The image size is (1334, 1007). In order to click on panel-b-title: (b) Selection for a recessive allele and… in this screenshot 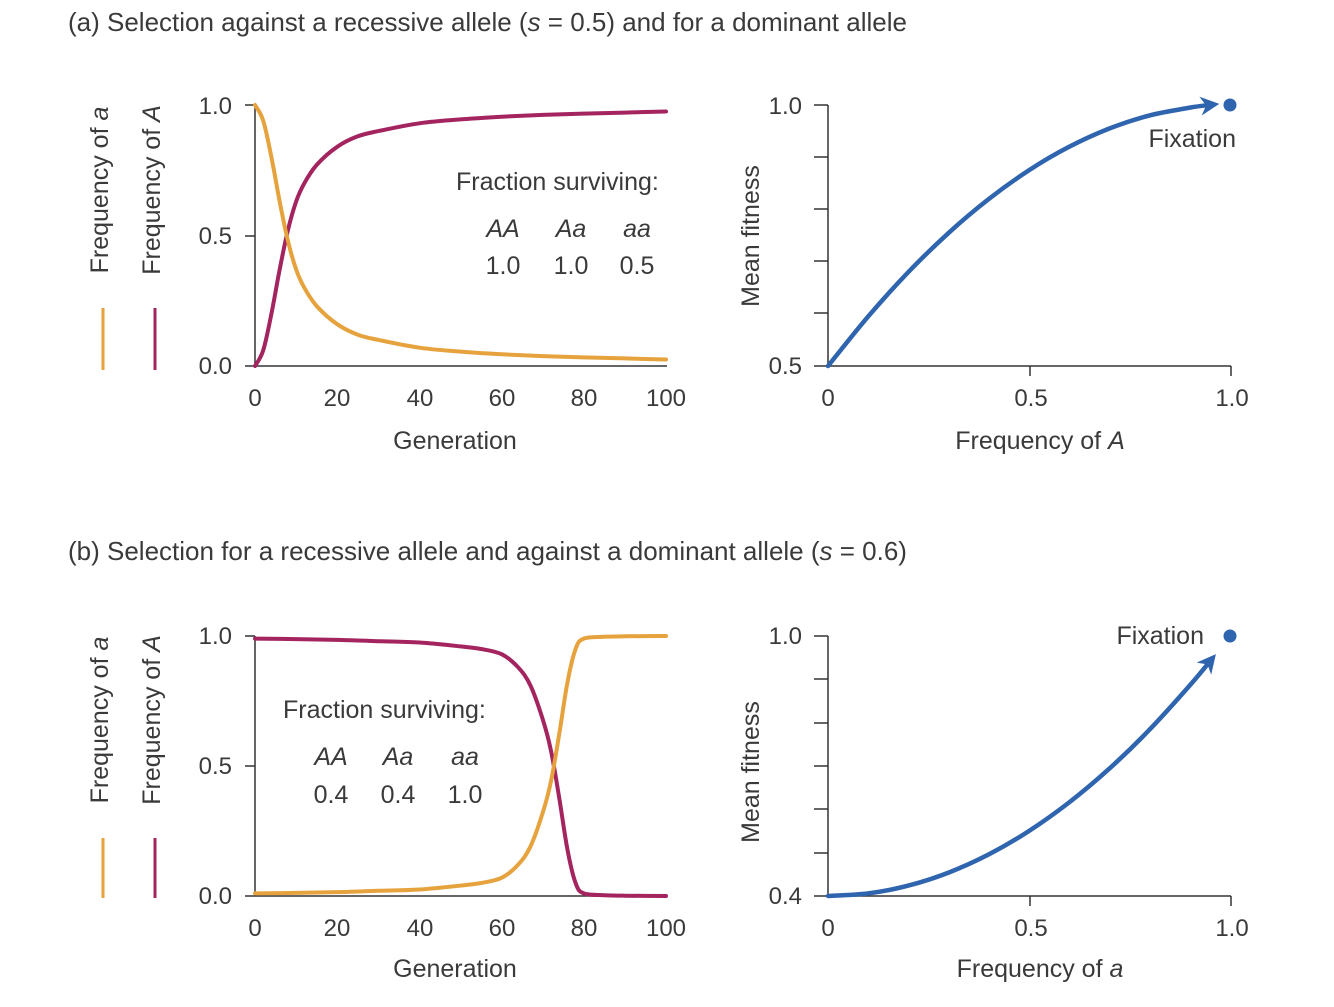, I will do `click(487, 551)`.